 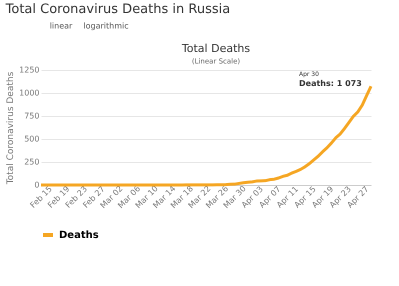 What do you see at coordinates (37, 185) in the screenshot?
I see `y-tick-label: 0` at bounding box center [37, 185].